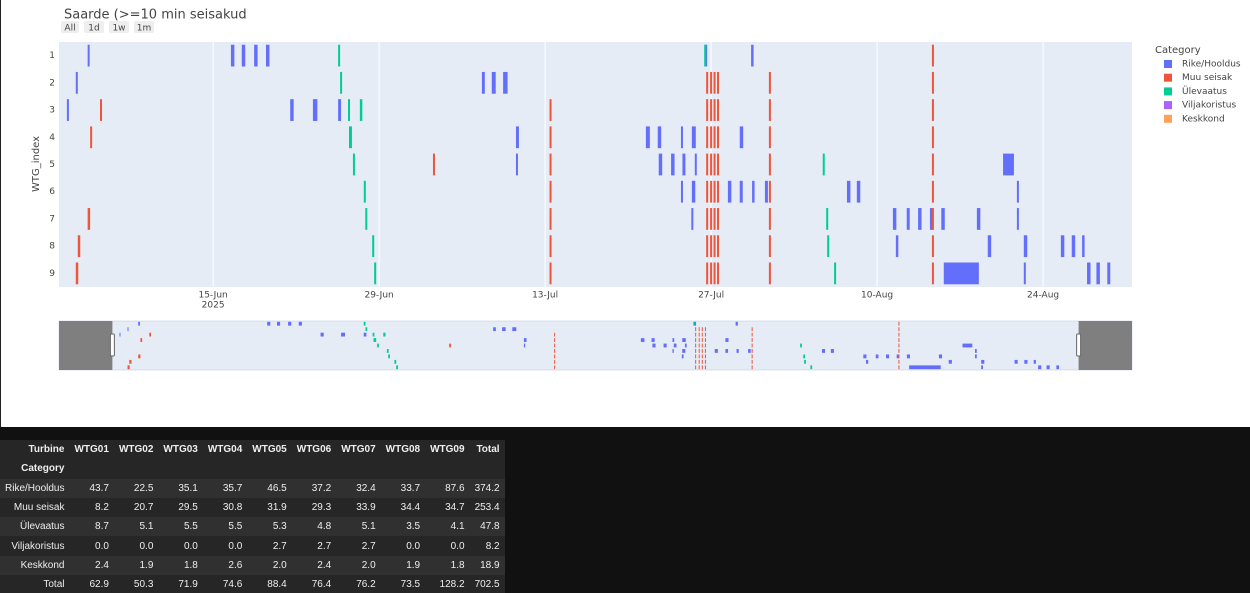 The width and height of the screenshot is (1250, 593). I want to click on range-button-label: All, so click(69, 29).